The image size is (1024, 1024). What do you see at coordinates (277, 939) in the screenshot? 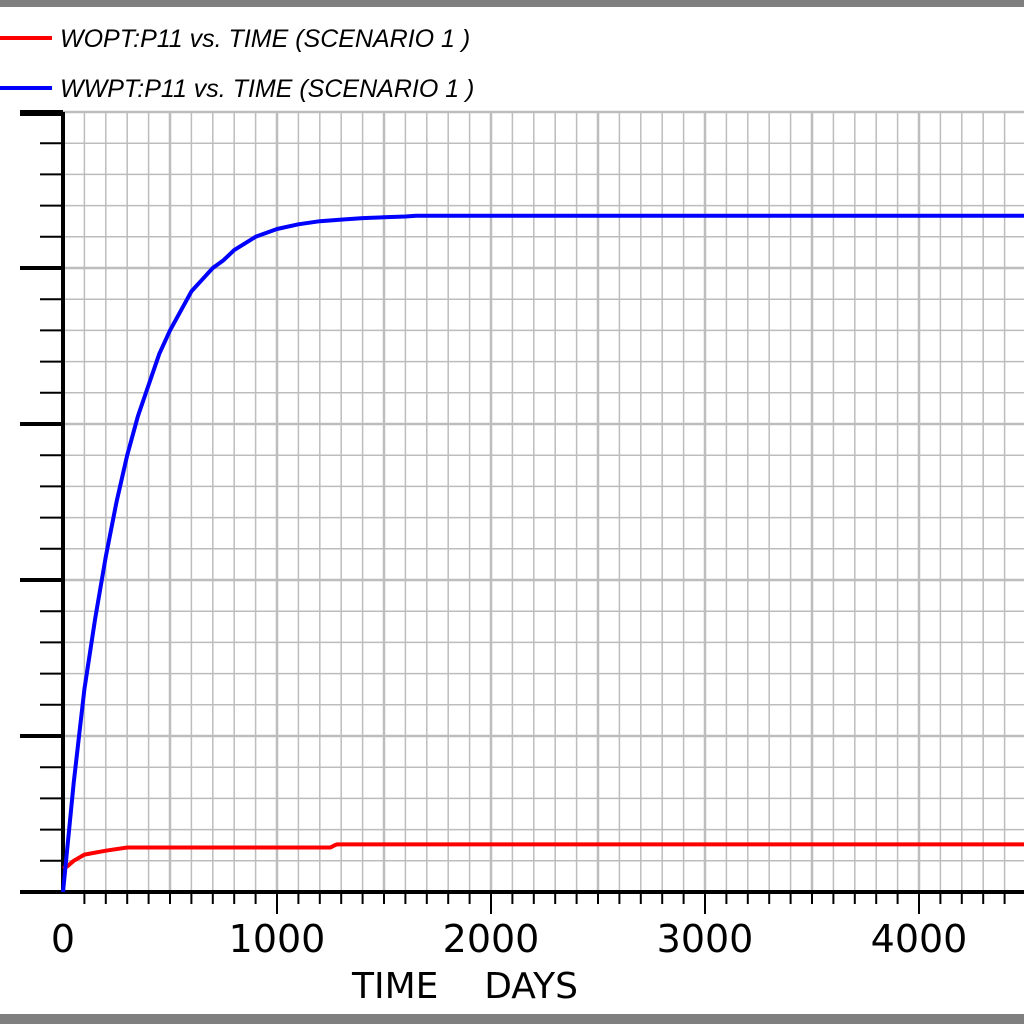
I see `x-tick-label: 1000` at bounding box center [277, 939].